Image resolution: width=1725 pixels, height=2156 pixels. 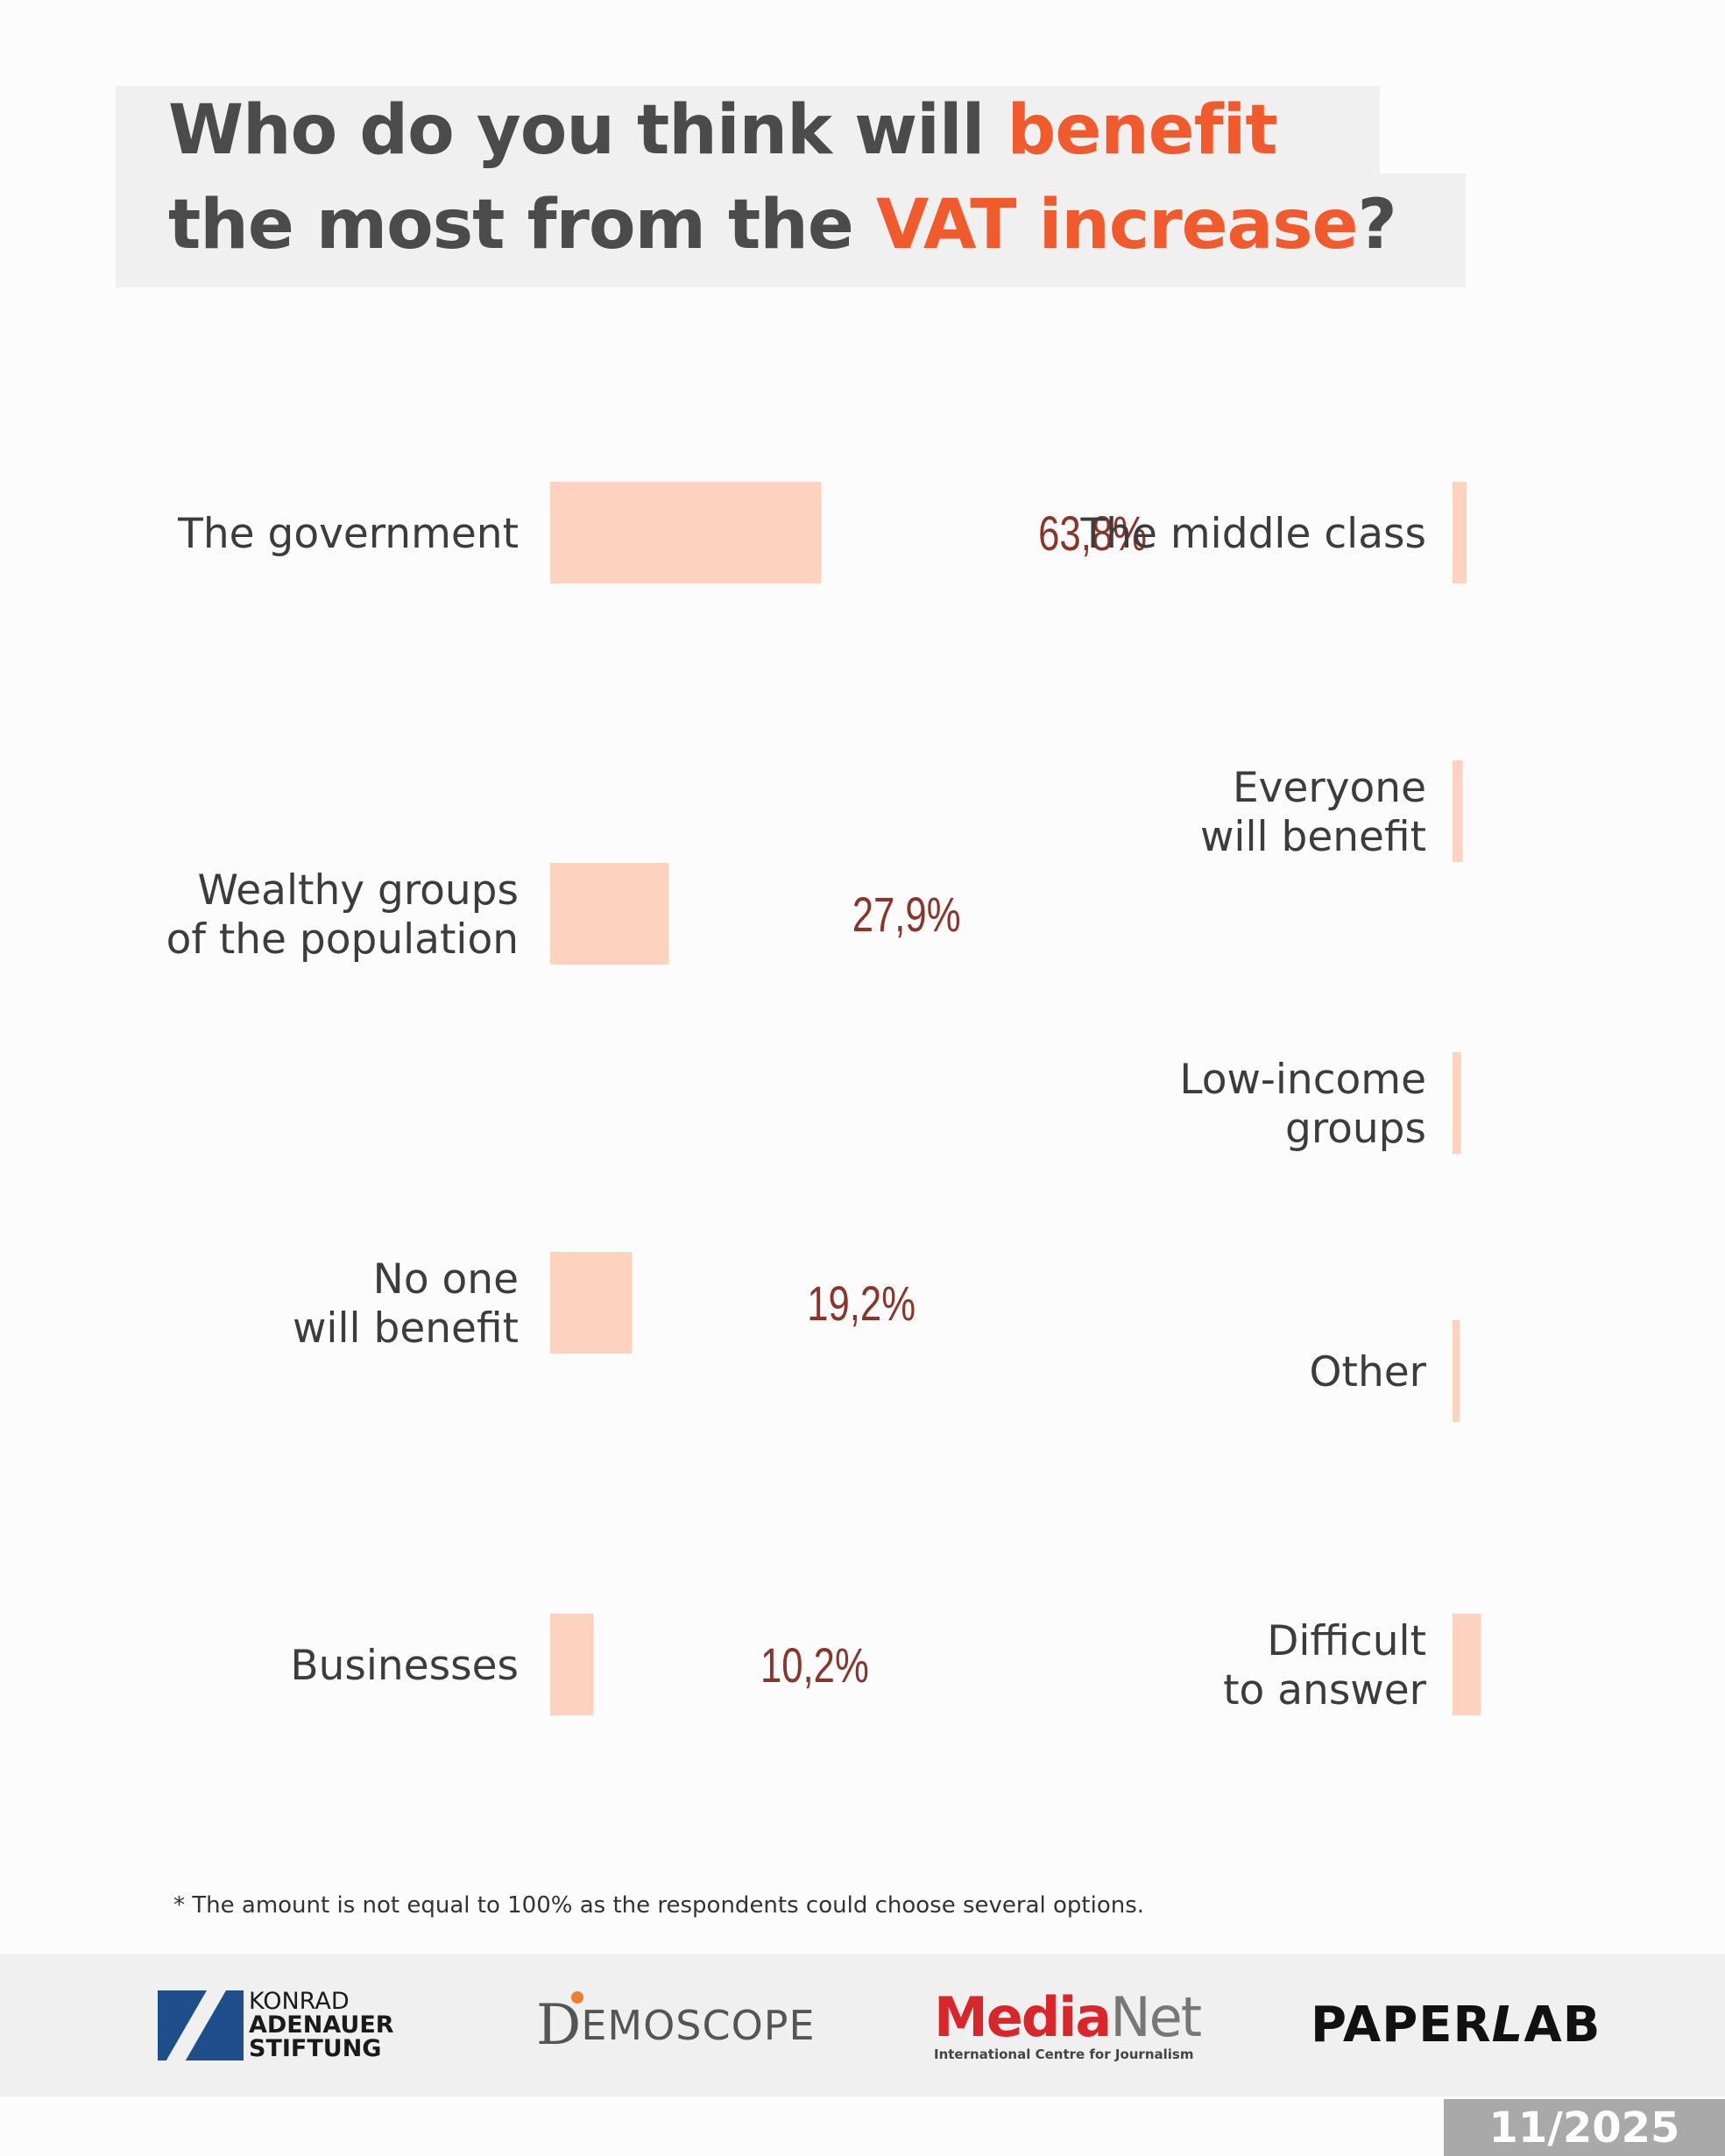 I want to click on paperlab-logo: PAPERLAB, so click(x=1456, y=2025).